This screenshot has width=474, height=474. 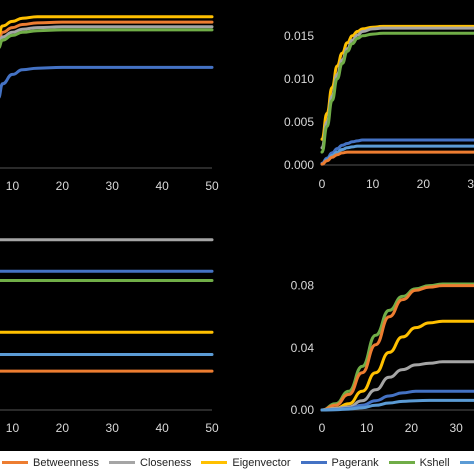 I want to click on legend-item-closeness: Closeness, so click(x=150, y=463).